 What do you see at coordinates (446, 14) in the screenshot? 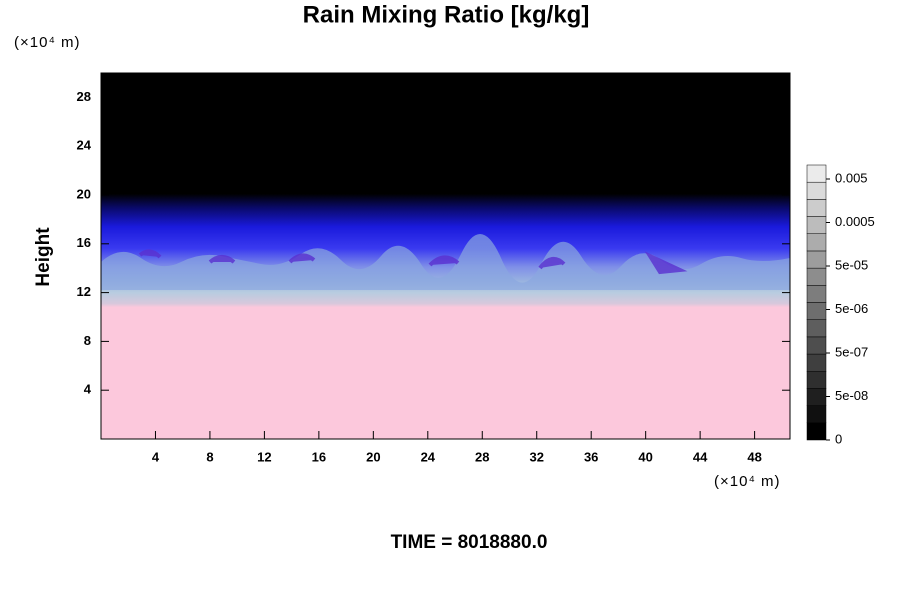
I see `chart-title: Rain Mixing Ratio [kg/kg]` at bounding box center [446, 14].